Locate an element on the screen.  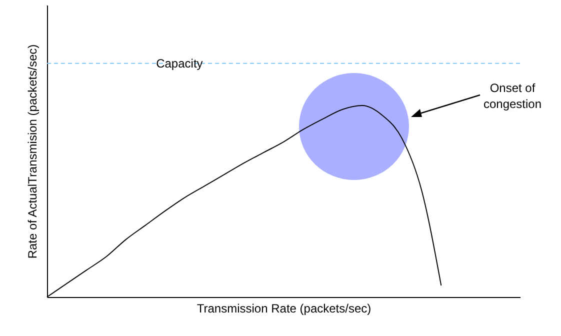
y-axis-title: Rate of ActualTransmision (packets/sec) is located at coordinates (33, 151).